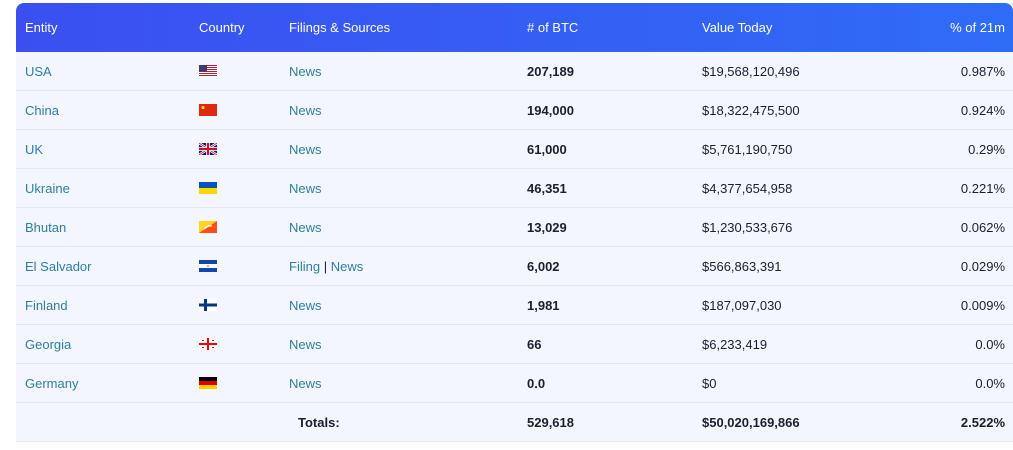 This screenshot has height=450, width=1013. I want to click on btc-cell: 66, so click(605, 344).